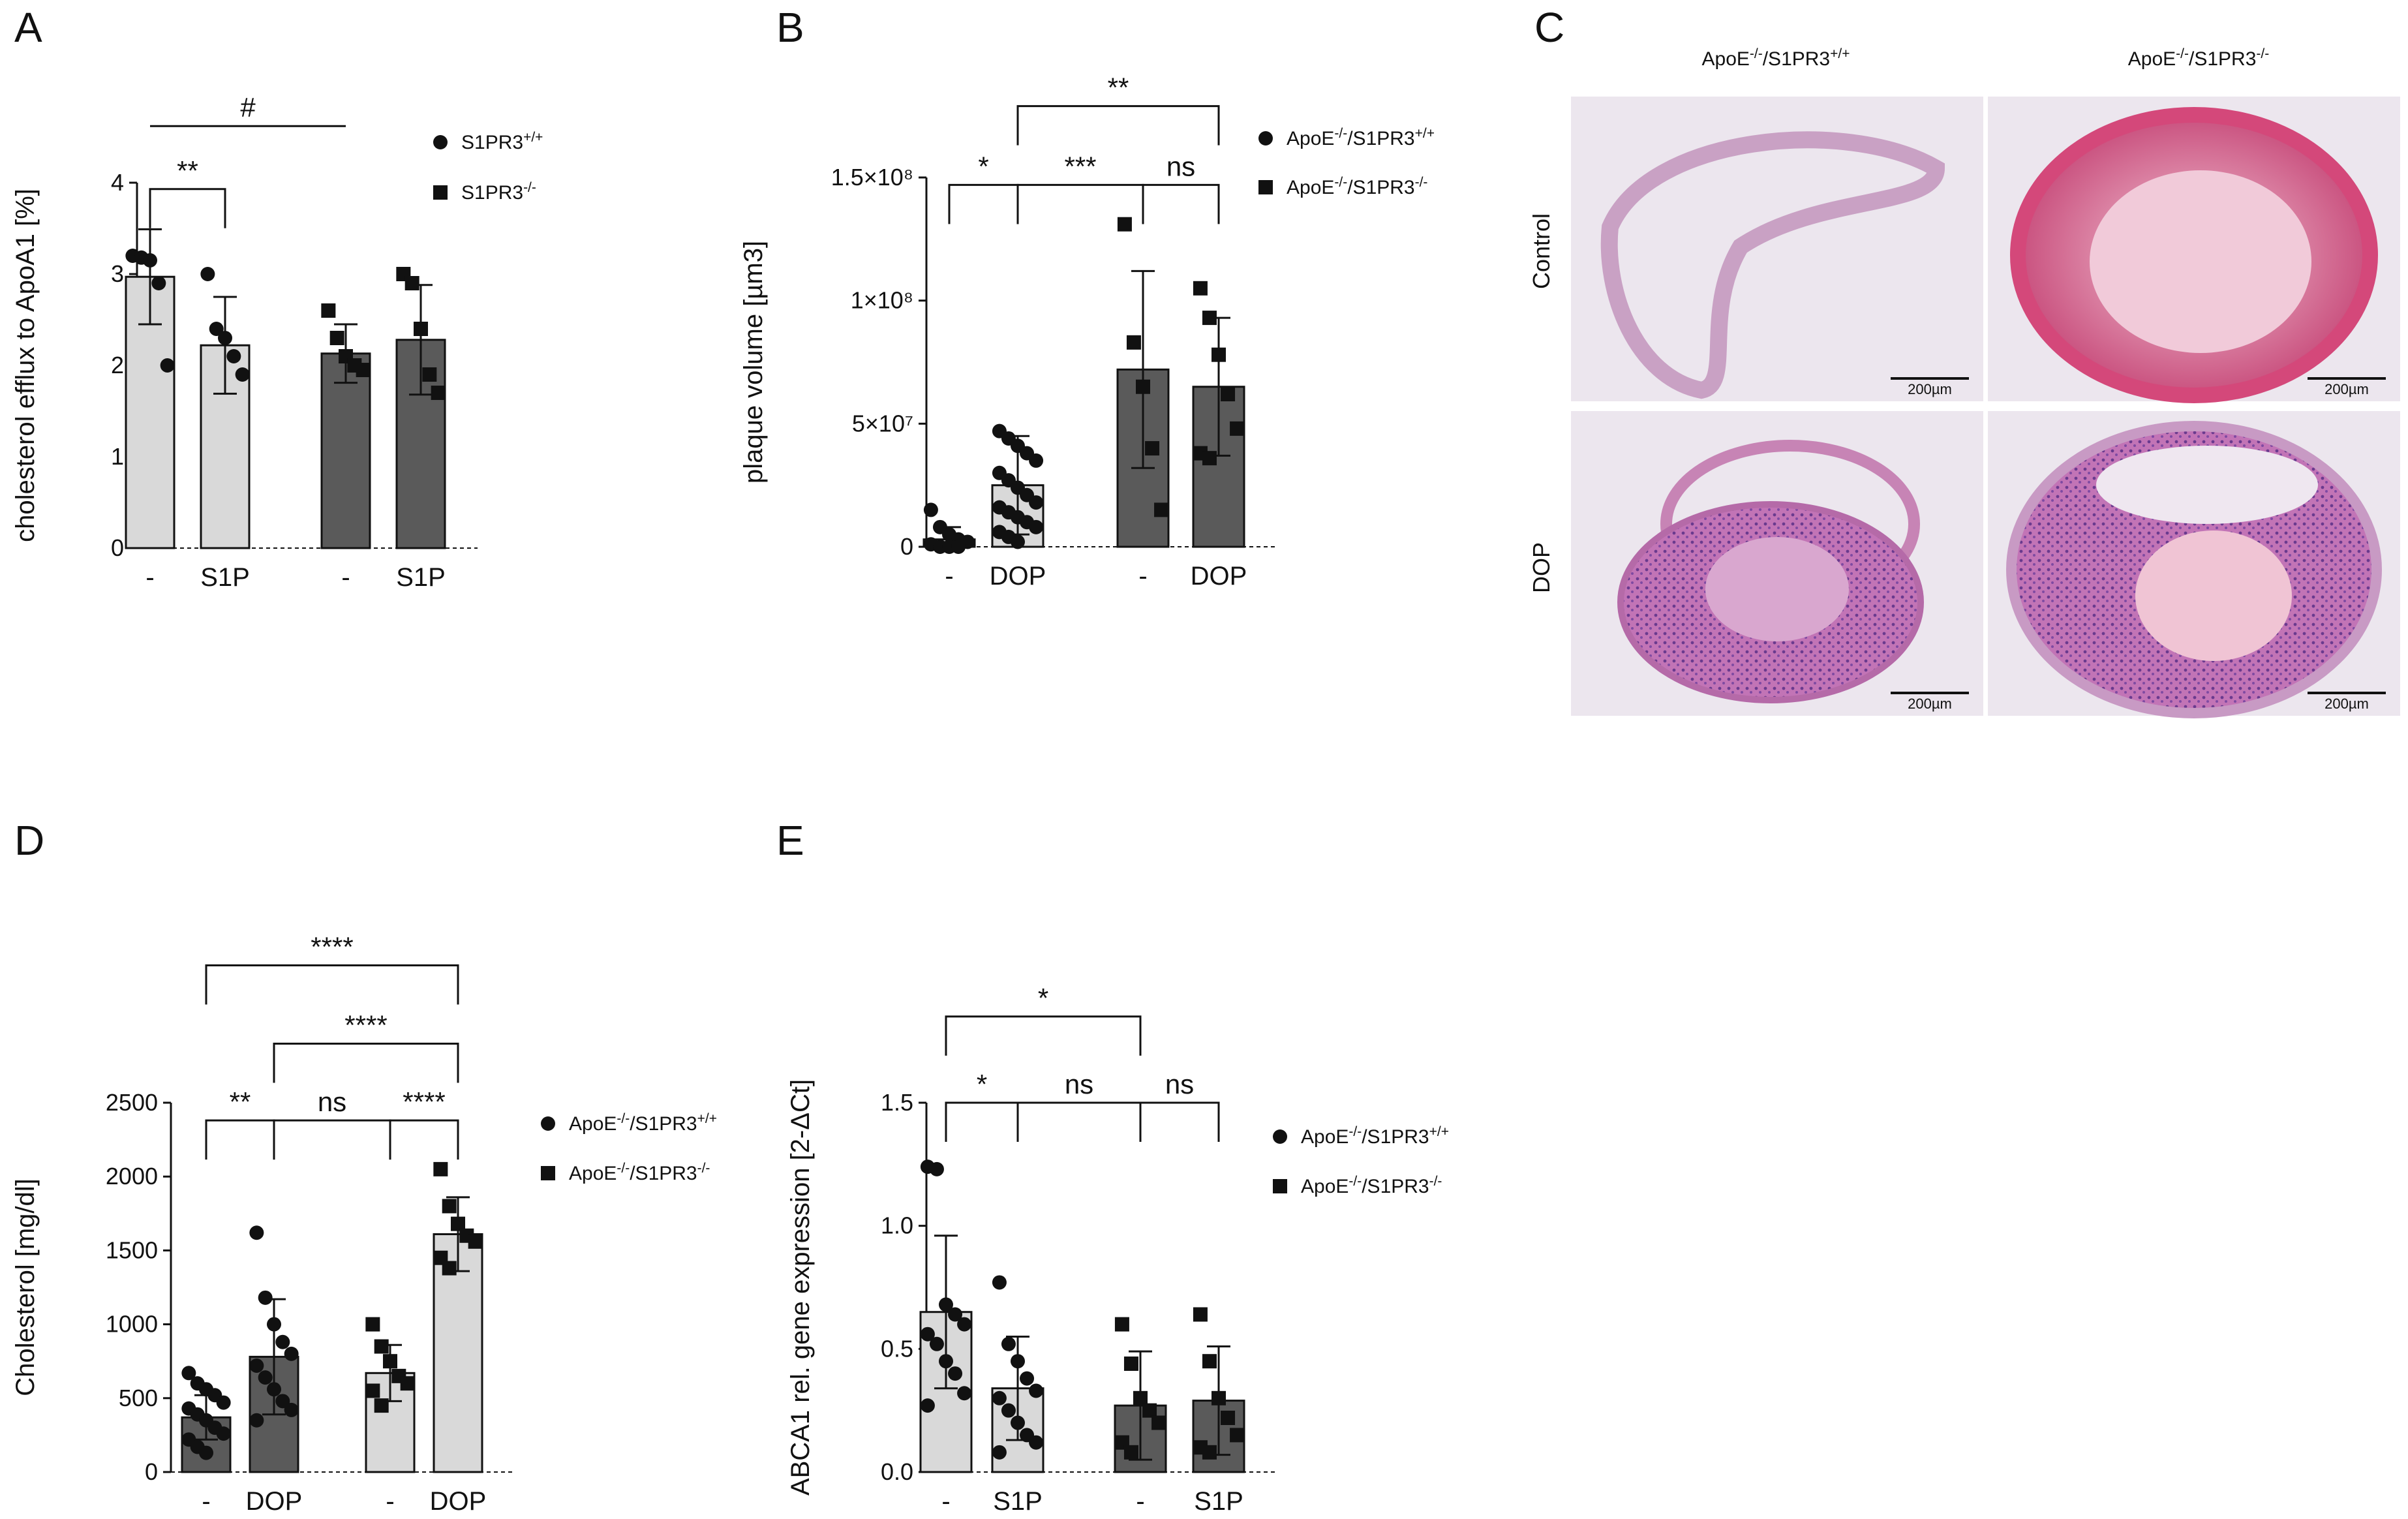 The width and height of the screenshot is (2408, 1519). What do you see at coordinates (897, 1102) in the screenshot?
I see `y-tick-label: 1.5` at bounding box center [897, 1102].